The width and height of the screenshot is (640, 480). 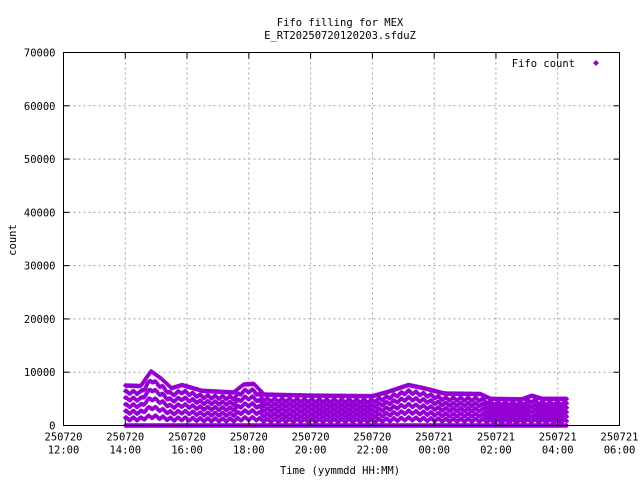 I want to click on x-tick-time-label: 04:00, so click(x=558, y=451).